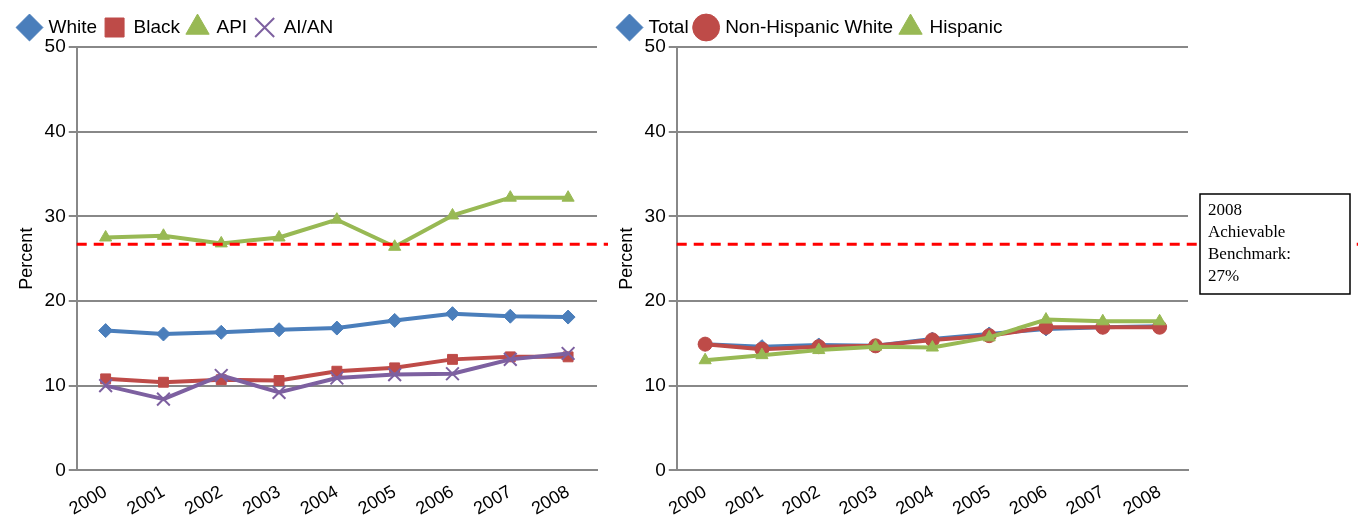 This screenshot has width=1369, height=523. I want to click on ref-line-label: 2008 Achievable Benchmark: 27%, so click(1250, 242).